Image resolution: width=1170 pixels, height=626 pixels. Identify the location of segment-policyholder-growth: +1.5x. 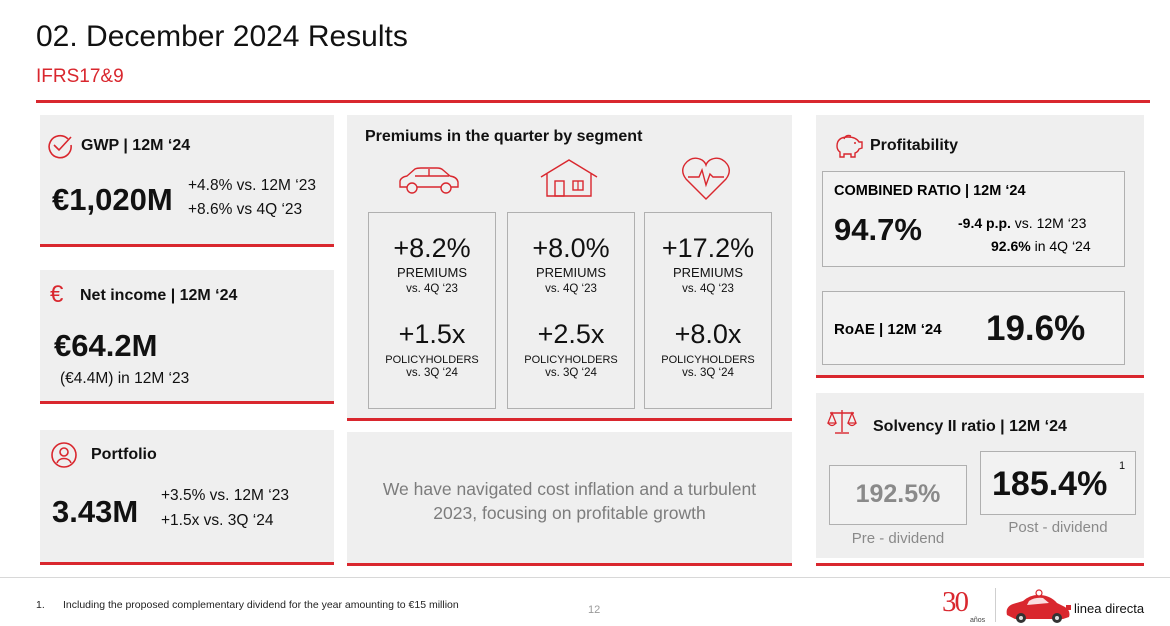
(432, 334).